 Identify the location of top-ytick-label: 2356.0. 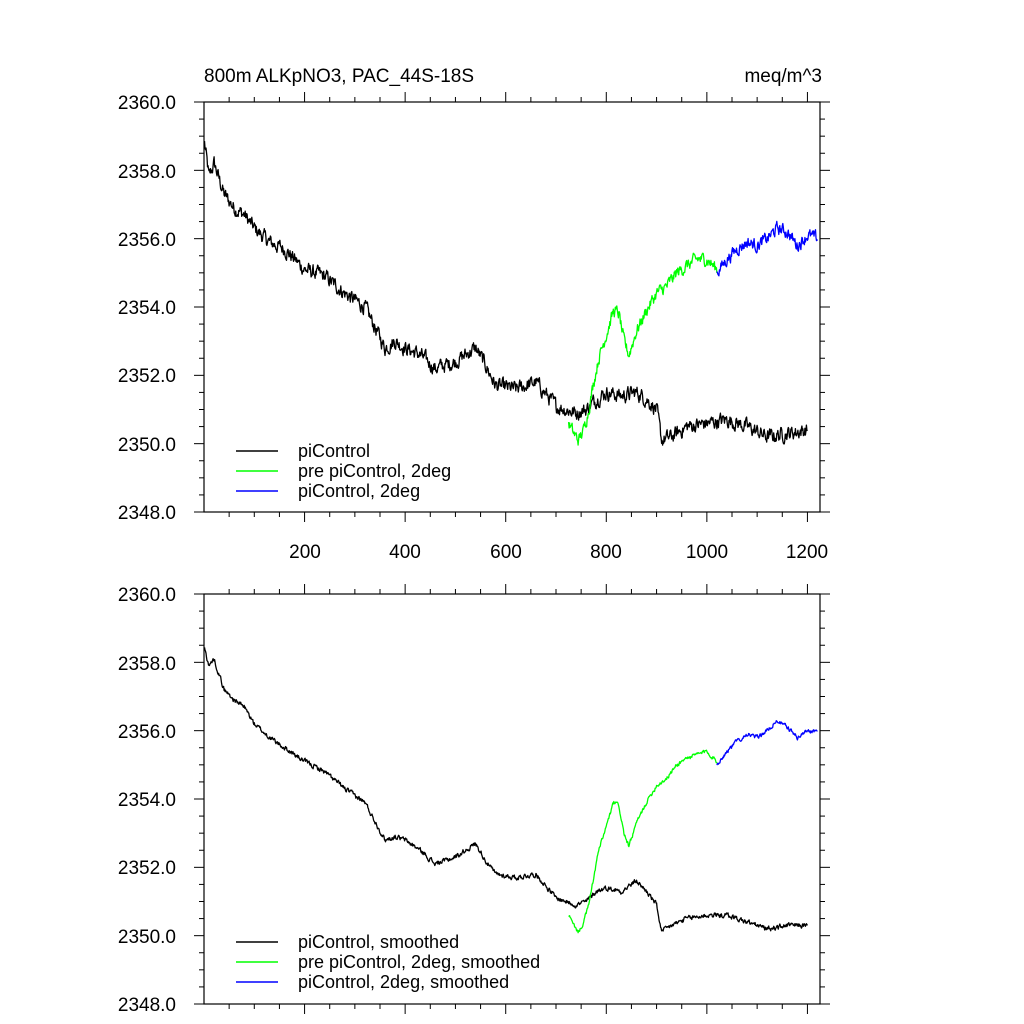
(147, 240).